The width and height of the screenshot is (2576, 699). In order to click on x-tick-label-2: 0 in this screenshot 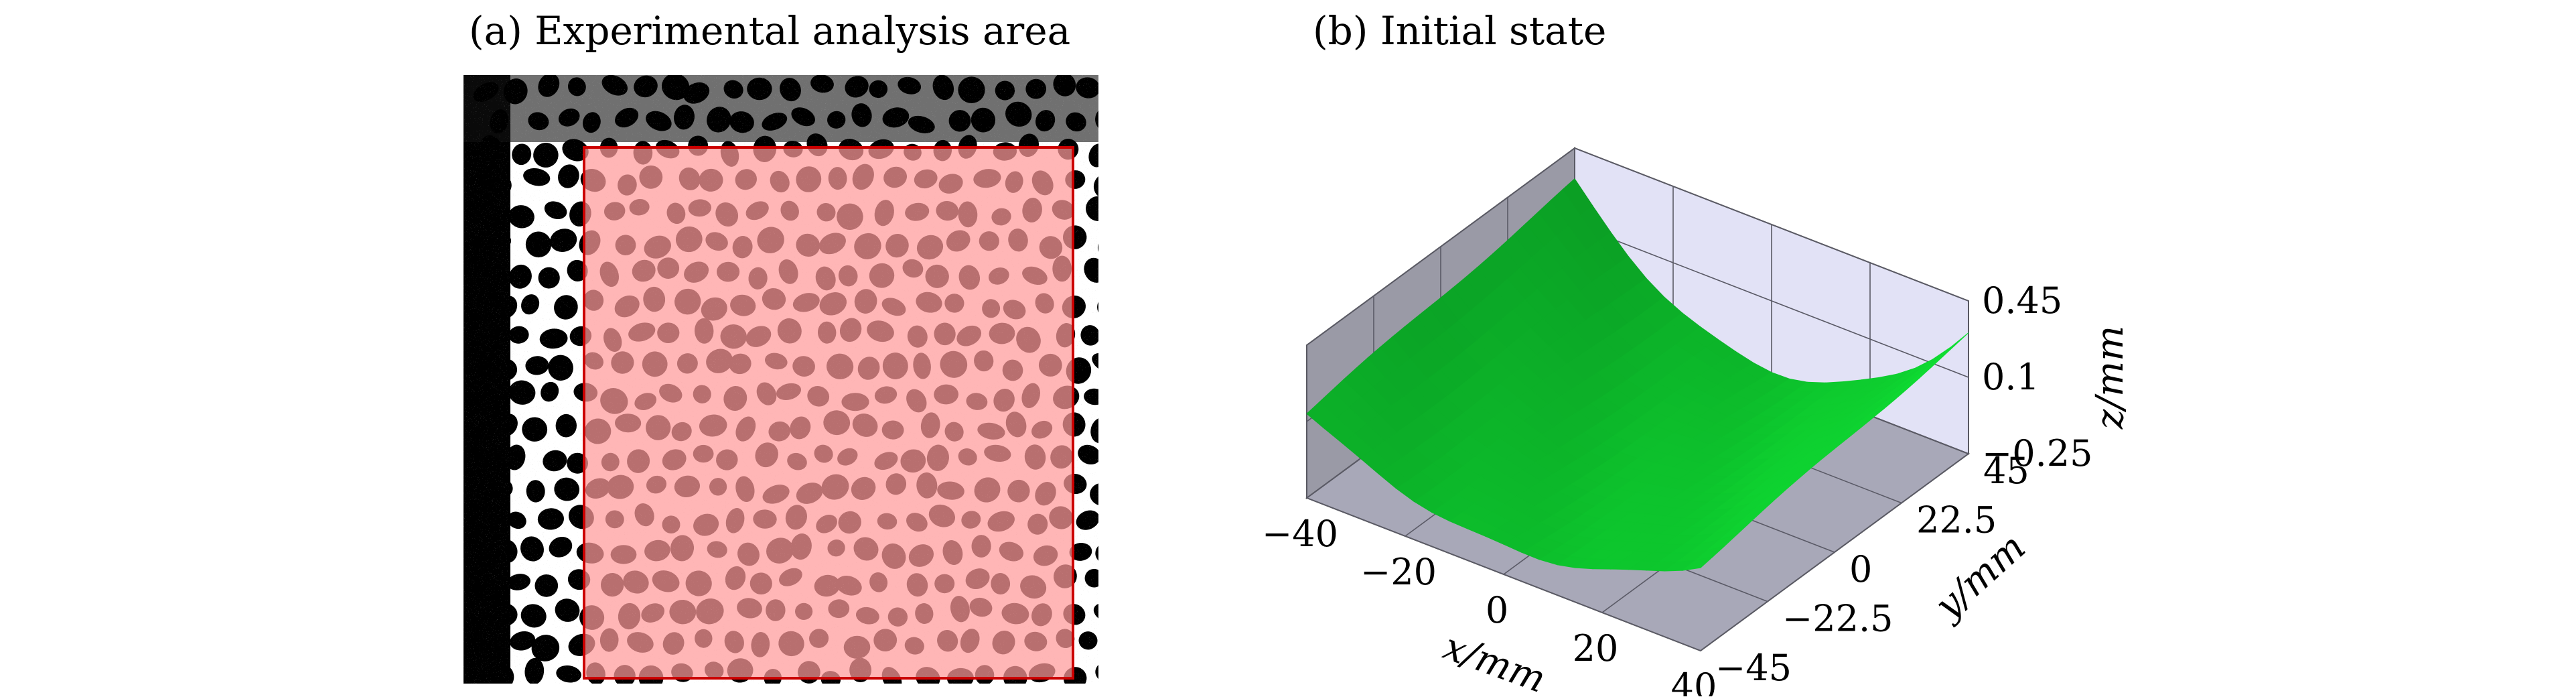, I will do `click(1497, 610)`.